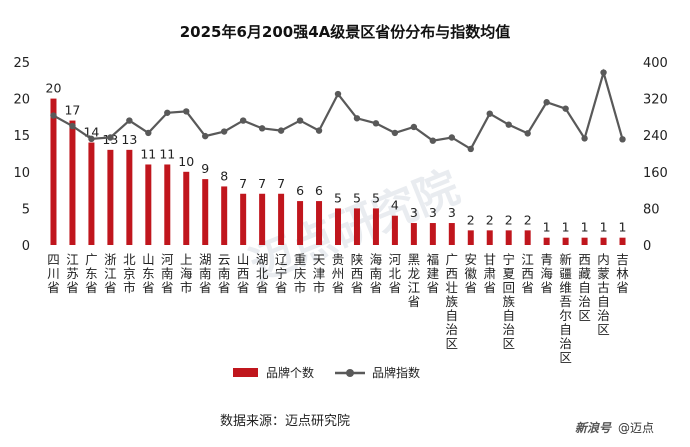 This screenshot has height=447, width=690. I want to click on x-category-label: 湖南省, so click(205, 273).